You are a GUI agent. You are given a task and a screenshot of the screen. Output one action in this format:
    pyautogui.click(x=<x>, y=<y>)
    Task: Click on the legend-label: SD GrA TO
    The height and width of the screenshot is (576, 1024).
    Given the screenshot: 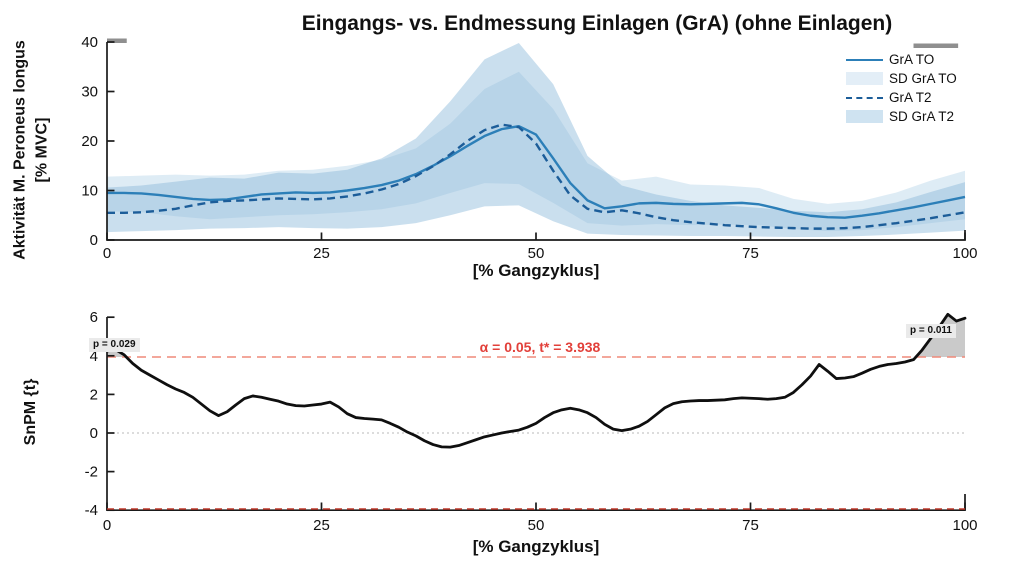 What is the action you would take?
    pyautogui.click(x=923, y=78)
    